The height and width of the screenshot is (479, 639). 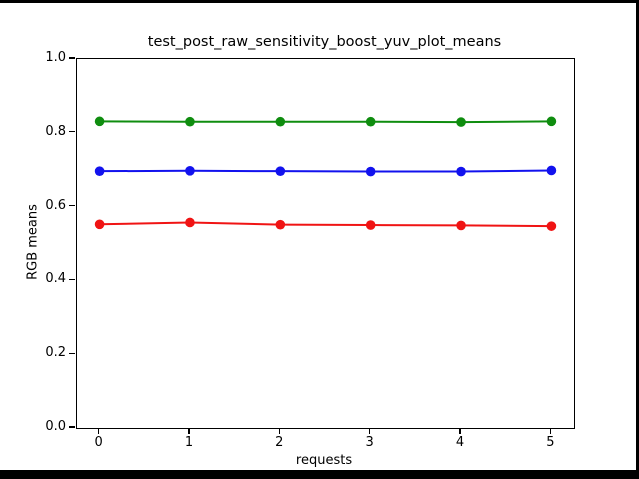 What do you see at coordinates (325, 224) in the screenshot?
I see `red-series-line` at bounding box center [325, 224].